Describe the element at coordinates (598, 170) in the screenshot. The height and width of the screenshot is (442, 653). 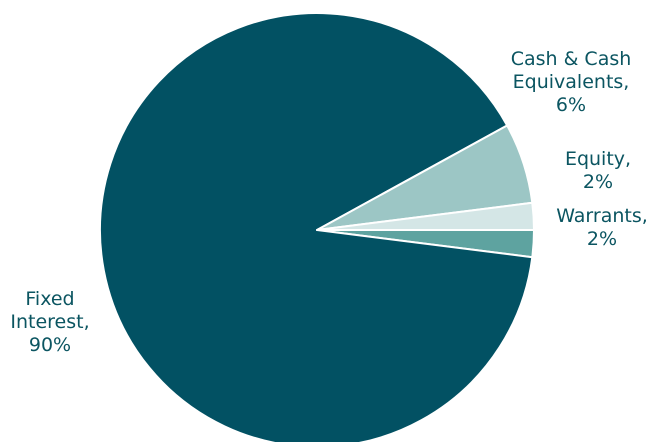
I see `label-equity: Equity, 2%` at that location.